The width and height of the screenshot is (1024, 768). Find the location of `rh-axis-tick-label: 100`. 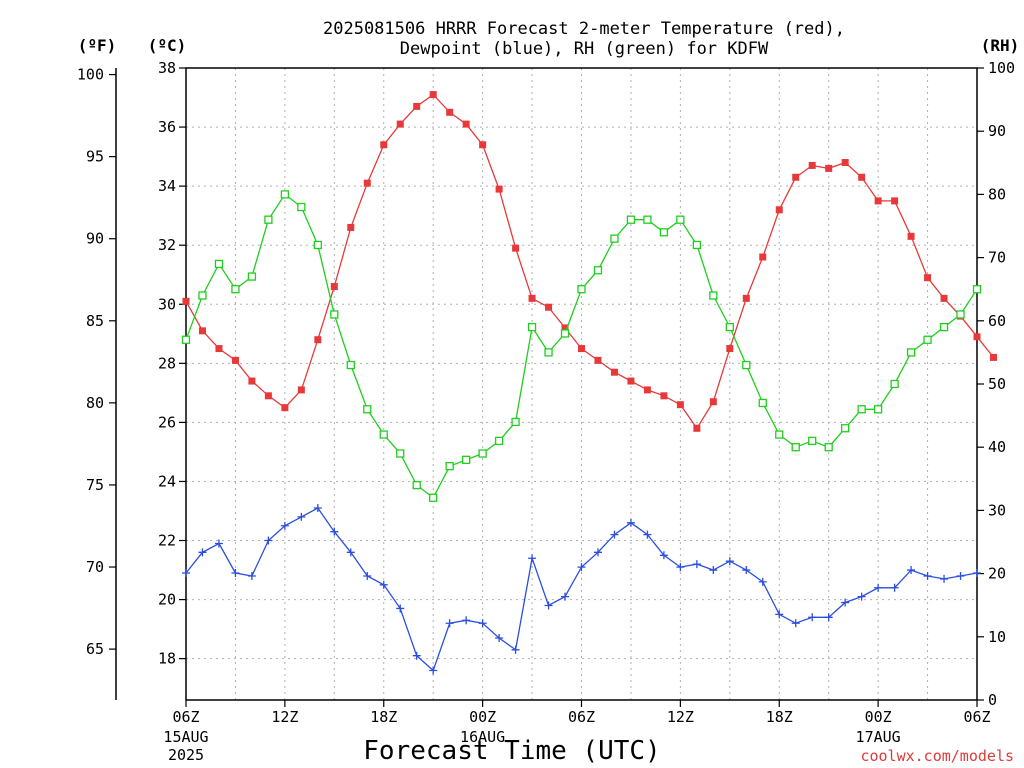

rh-axis-tick-label: 100 is located at coordinates (1001, 68).